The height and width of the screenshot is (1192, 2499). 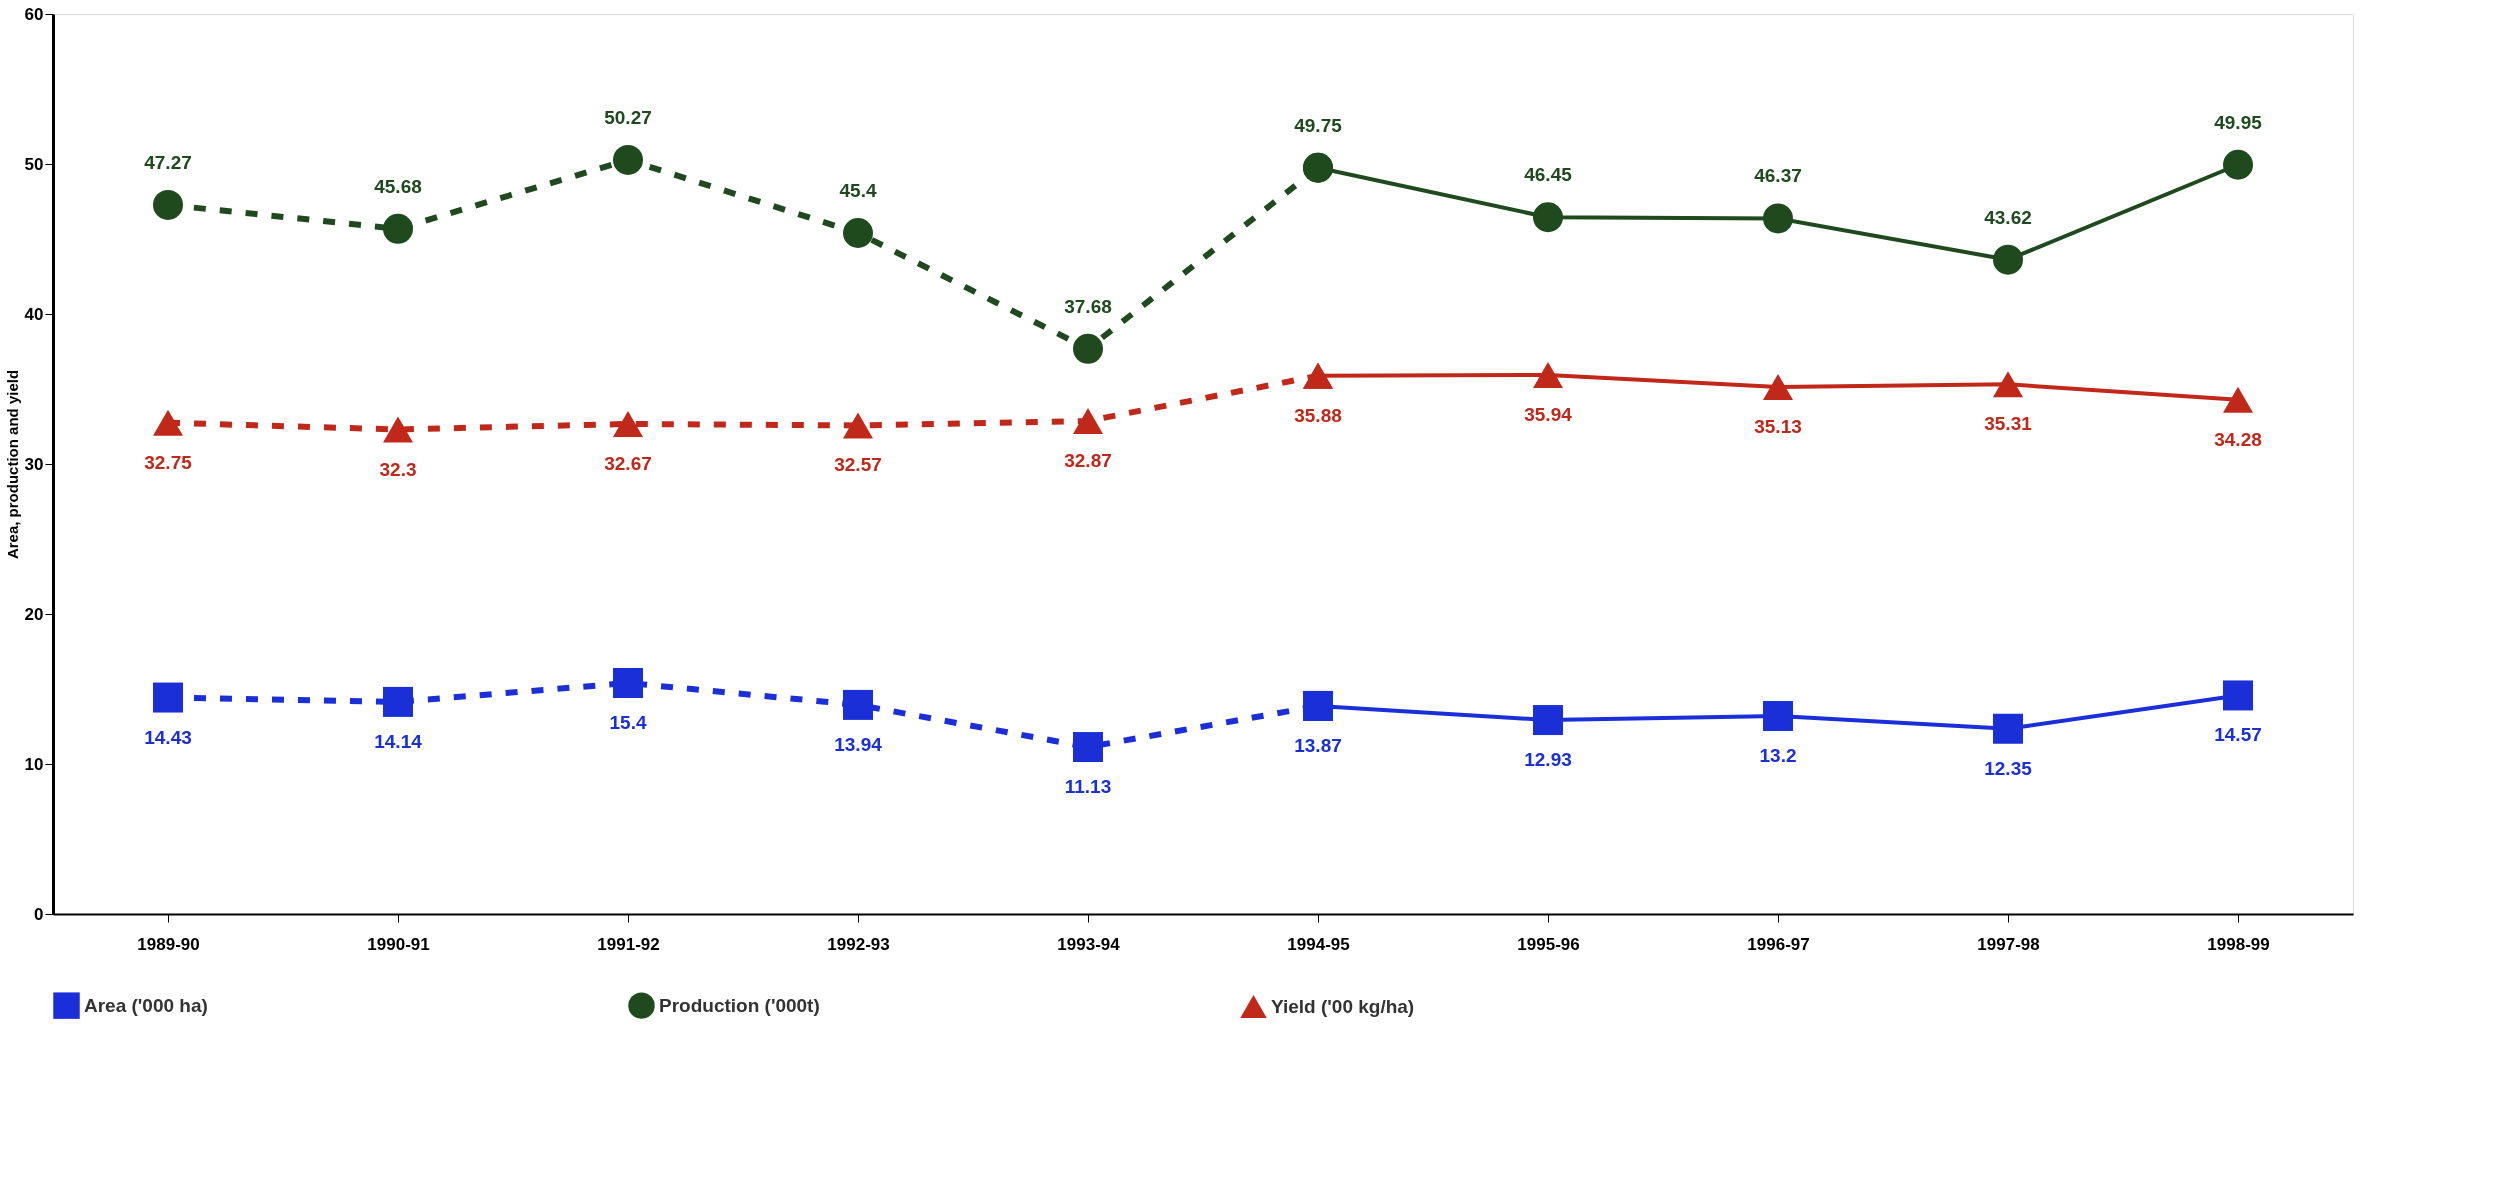 What do you see at coordinates (34, 164) in the screenshot?
I see `y-tick-label: 50` at bounding box center [34, 164].